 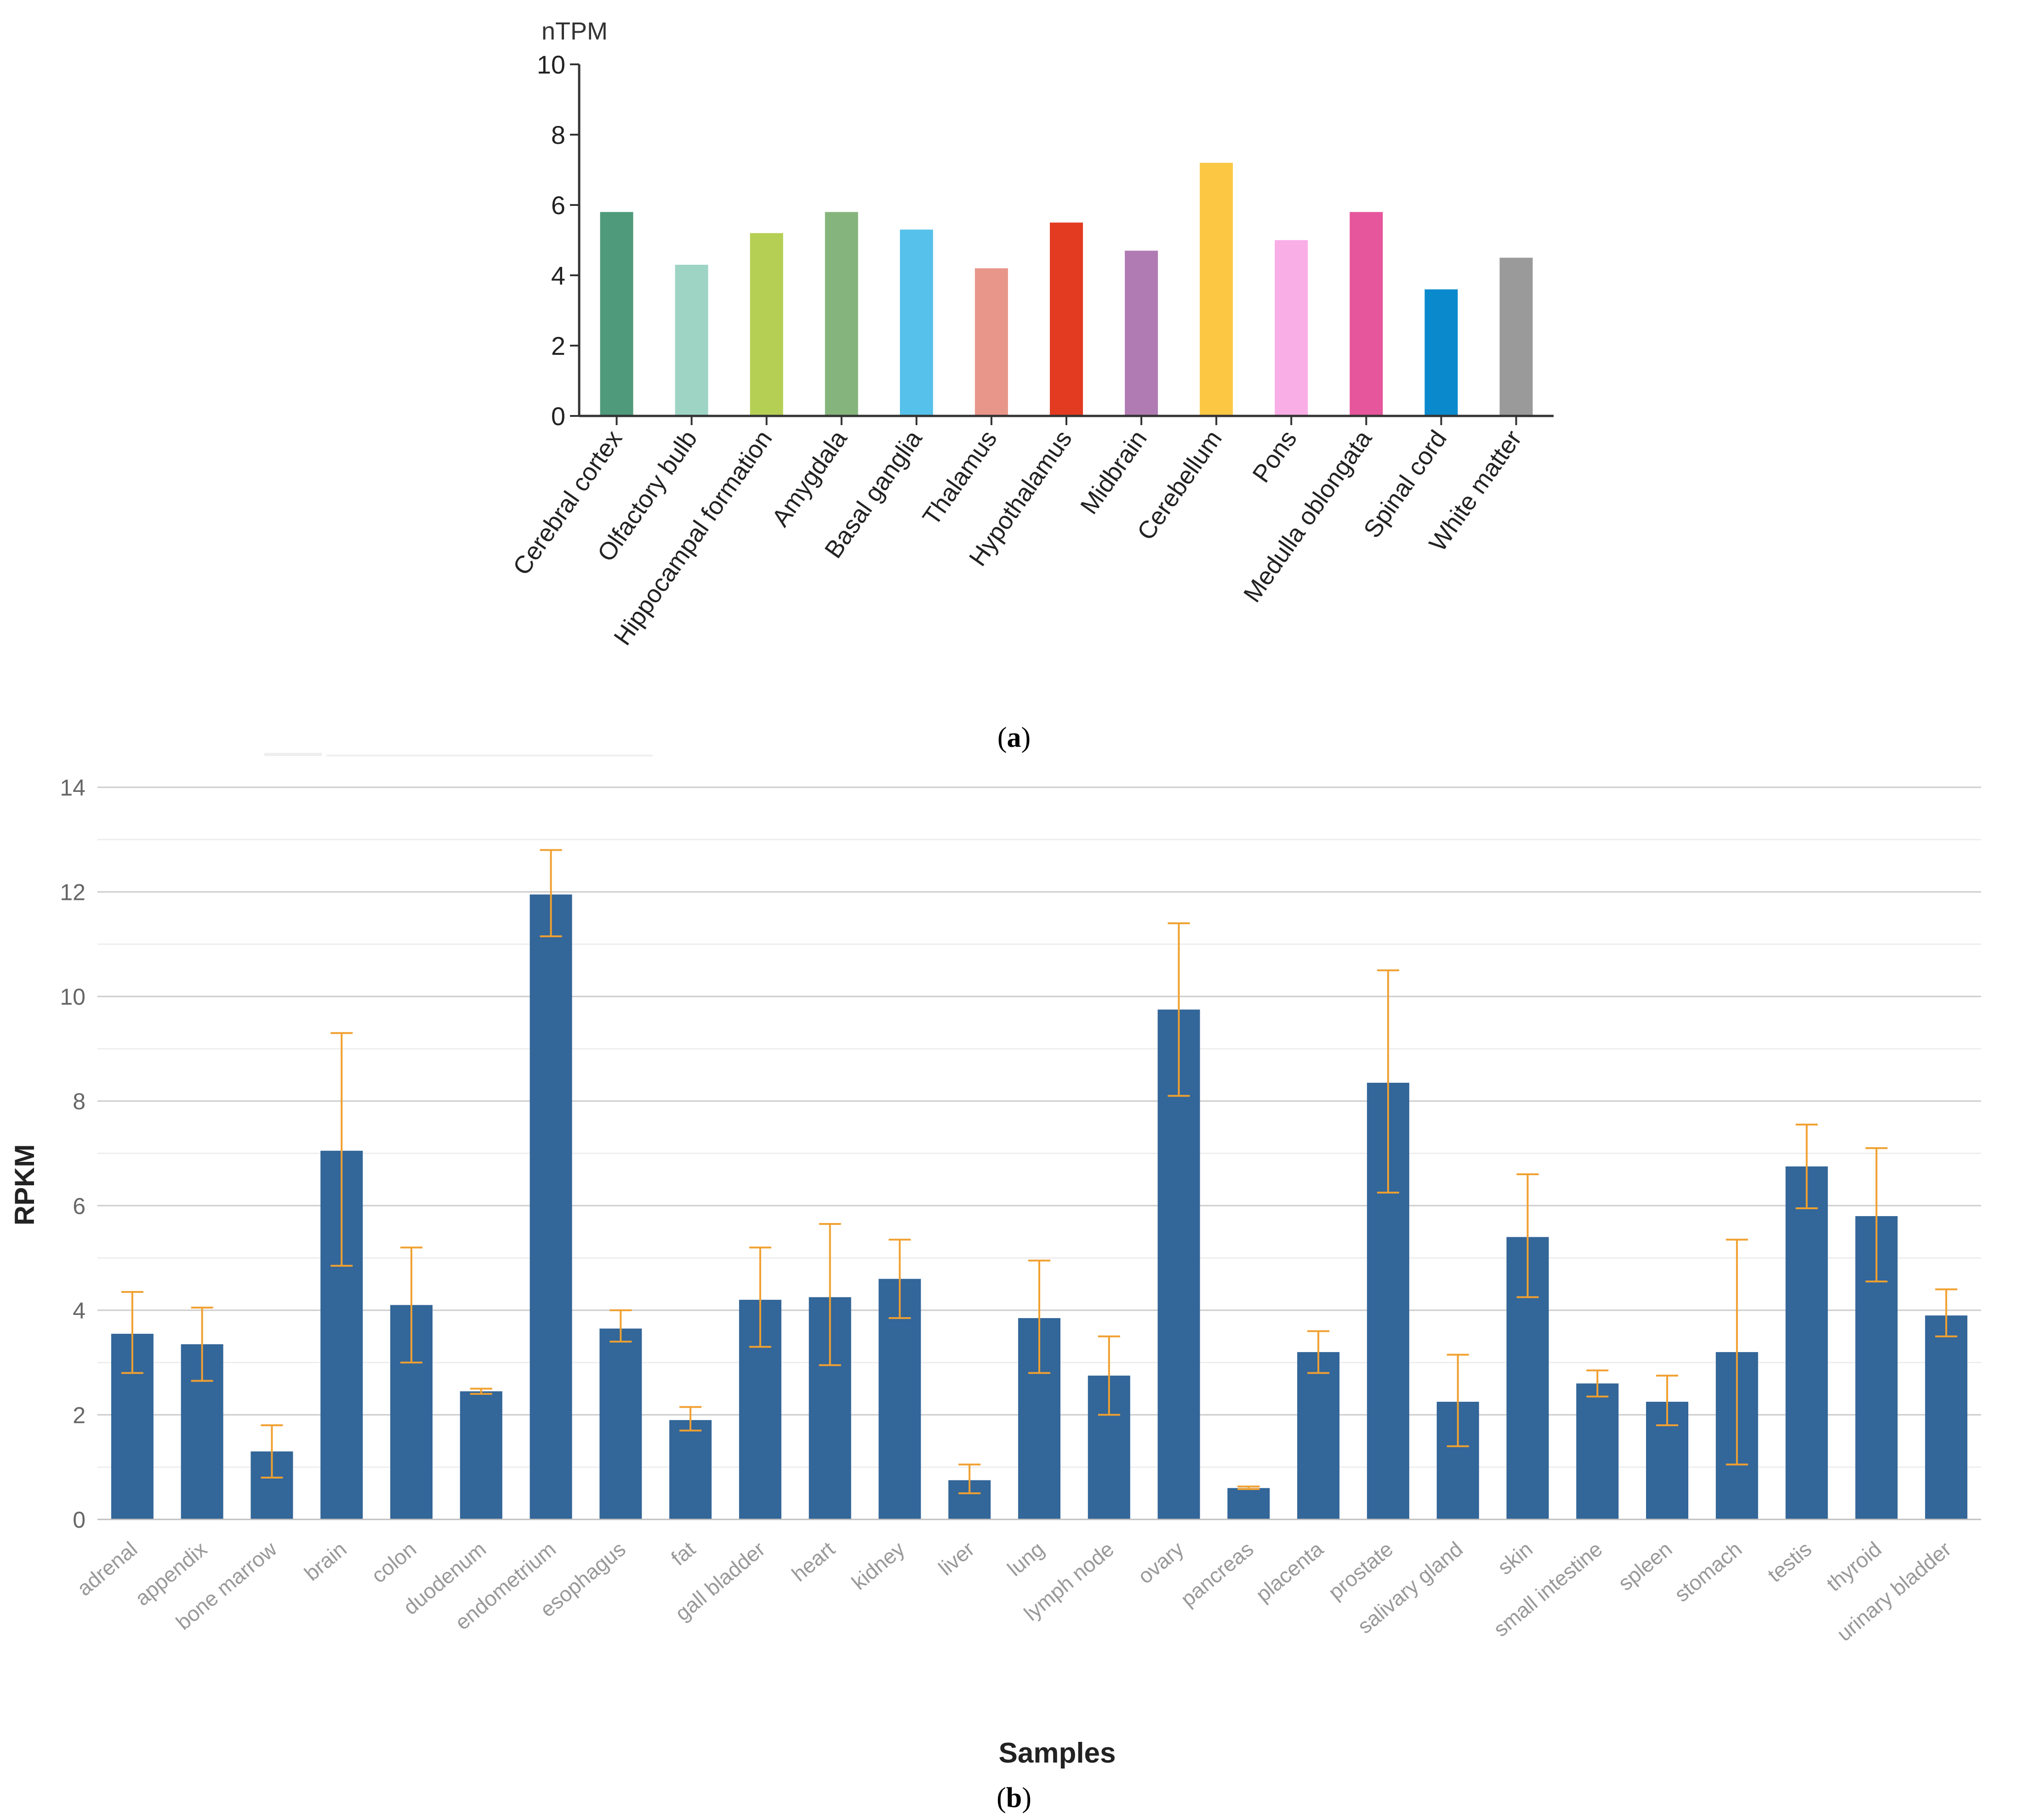 What do you see at coordinates (558, 205) in the screenshot?
I see `chart-a-ytick-label: 6` at bounding box center [558, 205].